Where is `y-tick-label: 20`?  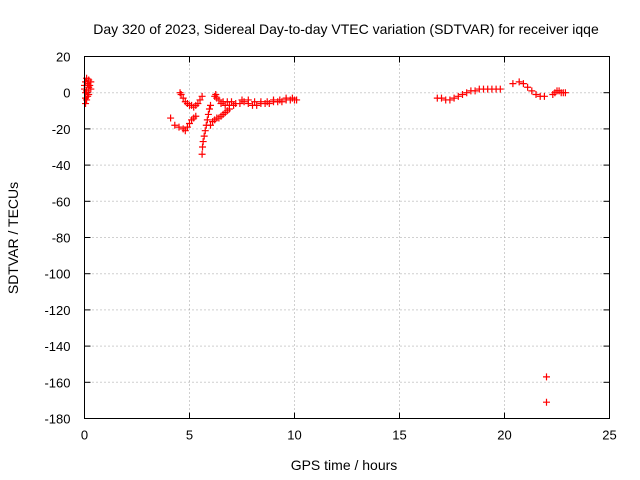
y-tick-label: 20 is located at coordinates (63, 57).